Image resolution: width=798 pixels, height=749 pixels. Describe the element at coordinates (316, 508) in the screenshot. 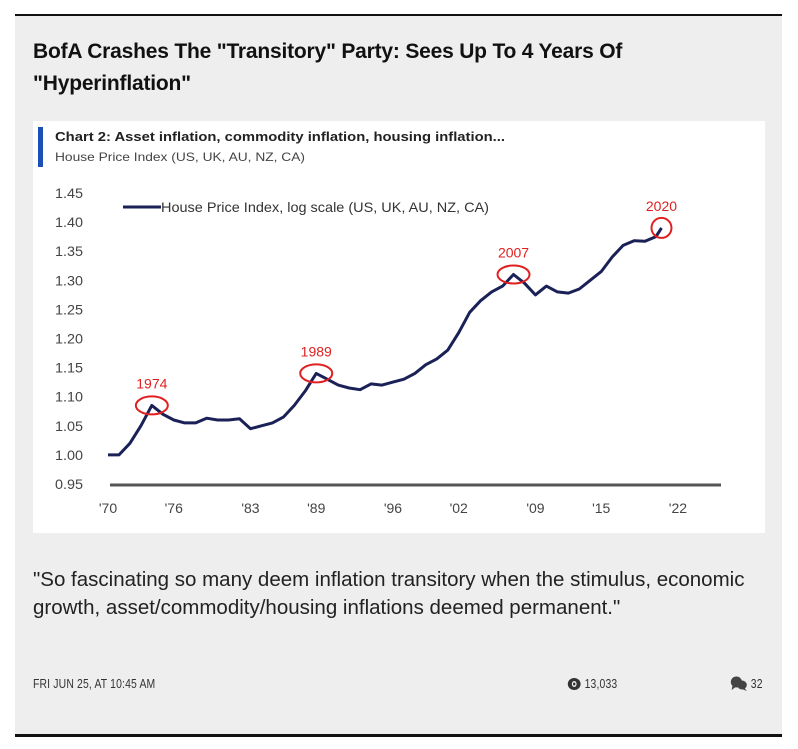

I see `x-tick-label: '89` at that location.